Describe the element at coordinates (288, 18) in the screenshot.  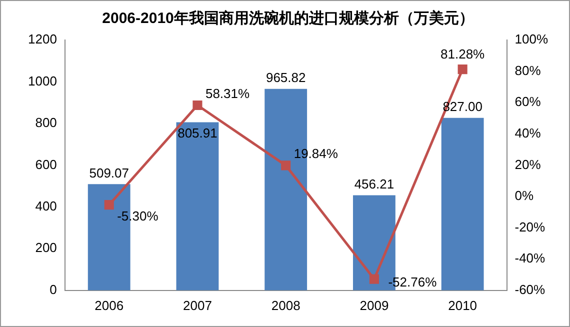
I see `chart-title: 2006-2010年我国商用洗碗机的进口规模分析（万美元）` at that location.